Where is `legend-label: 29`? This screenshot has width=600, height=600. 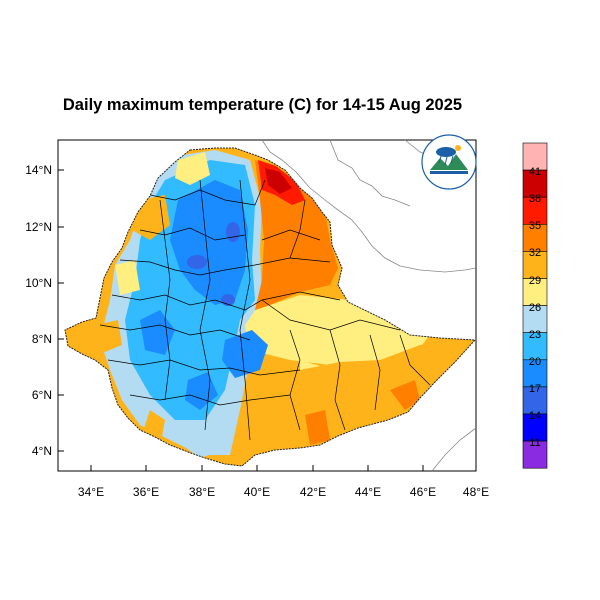 legend-label: 29 is located at coordinates (535, 281).